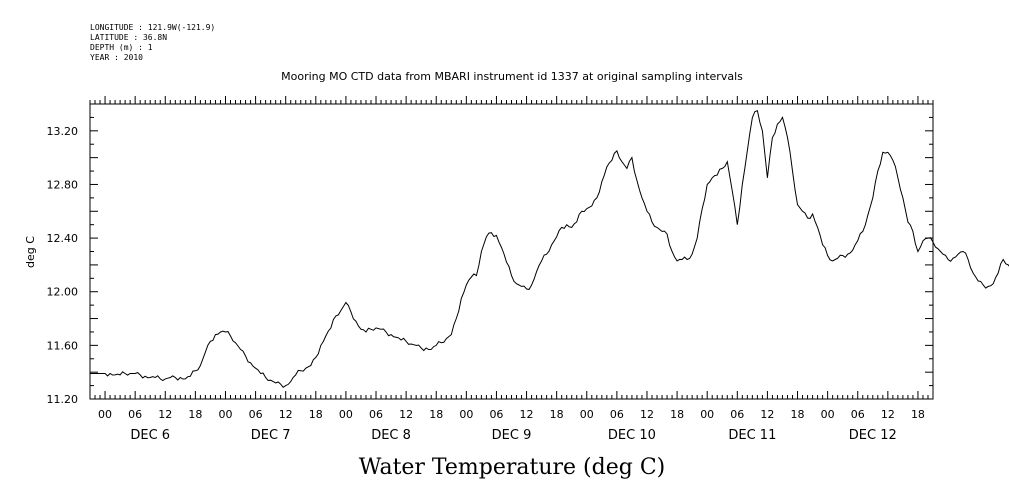 The image size is (1009, 504). I want to click on x-day-label: DEC 12, so click(873, 435).